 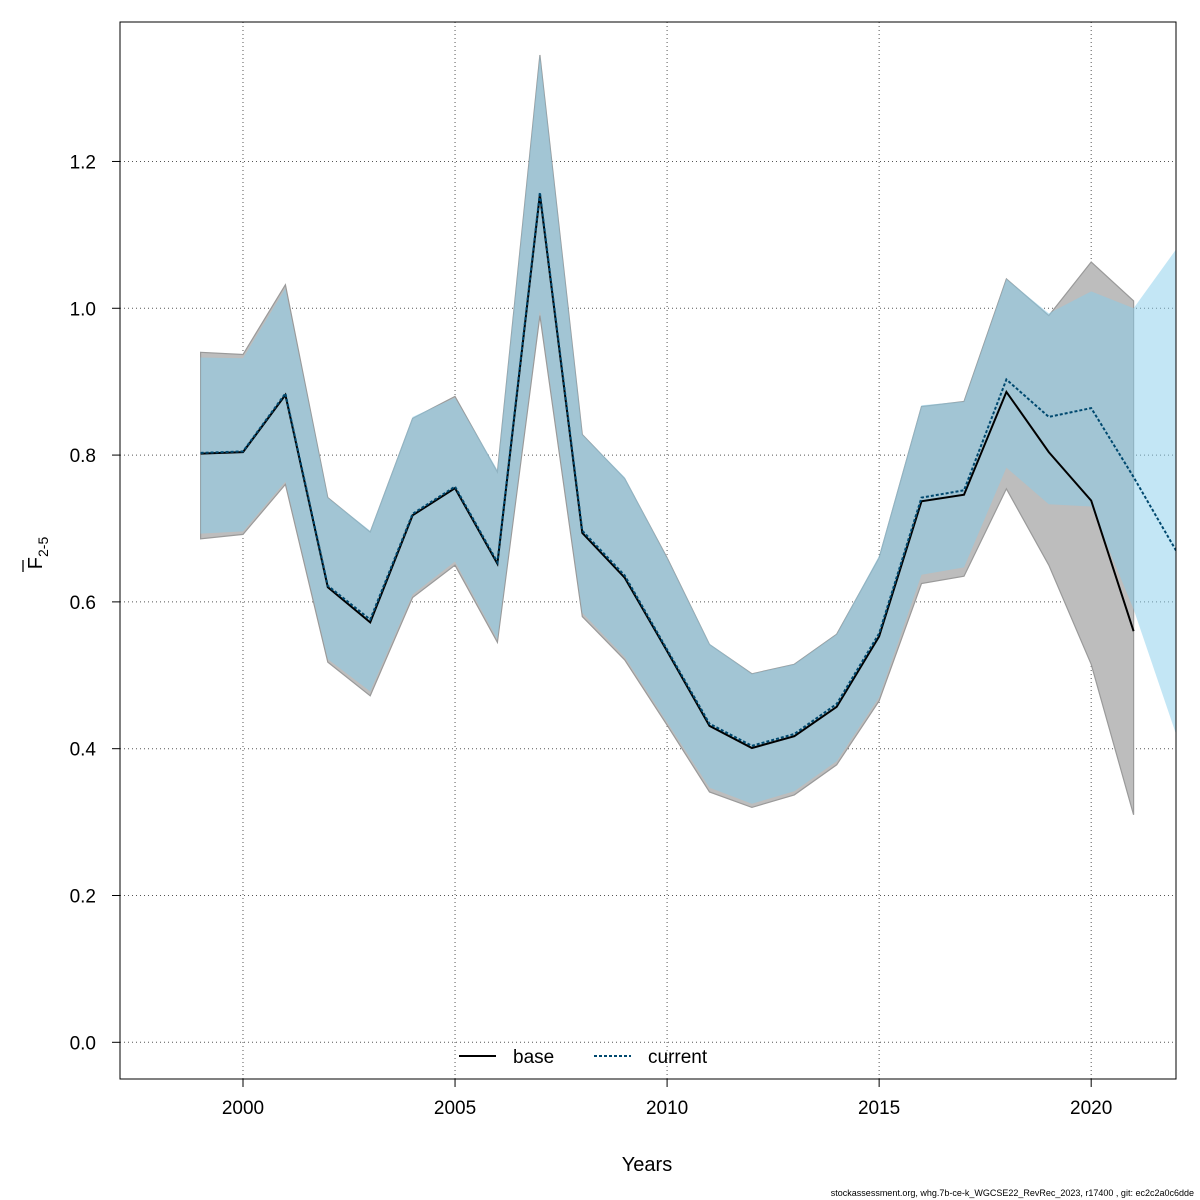 I want to click on y-tick-label-6: 1.2, so click(x=83, y=162).